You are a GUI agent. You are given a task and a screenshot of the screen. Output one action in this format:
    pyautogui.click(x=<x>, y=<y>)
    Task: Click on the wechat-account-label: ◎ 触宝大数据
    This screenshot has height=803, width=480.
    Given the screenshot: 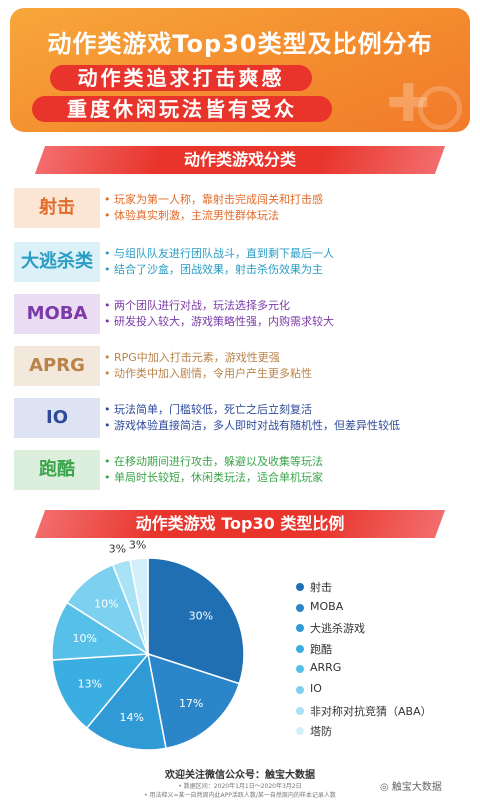 What is the action you would take?
    pyautogui.click(x=411, y=785)
    